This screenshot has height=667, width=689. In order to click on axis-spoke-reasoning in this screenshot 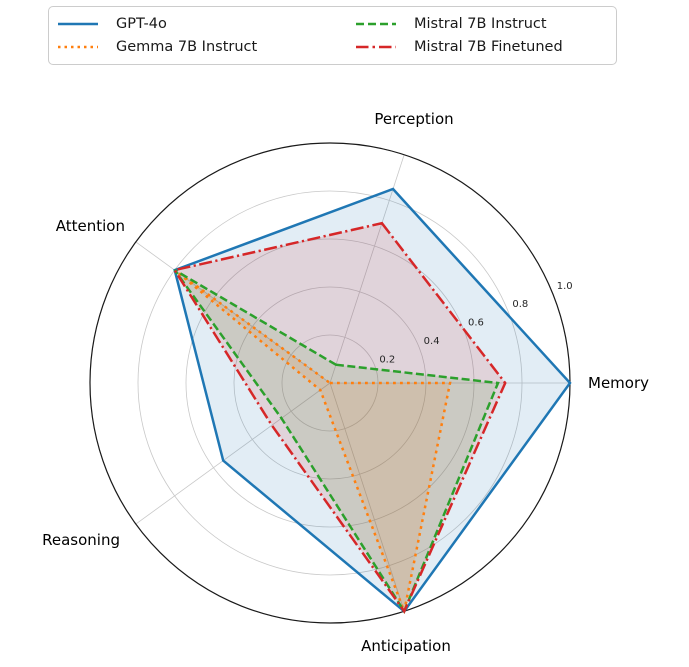, I will do `click(233, 453)`.